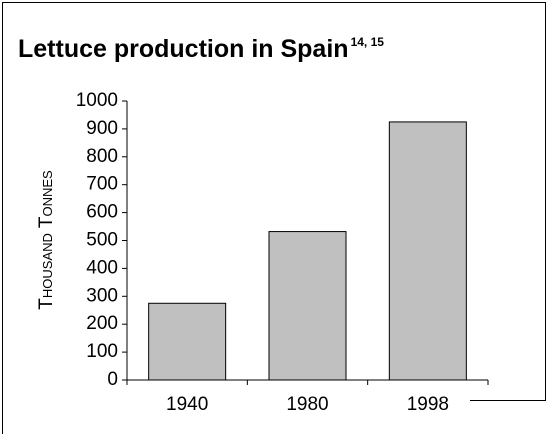 The image size is (548, 434). What do you see at coordinates (187, 404) in the screenshot?
I see `x-tick-label: 1940` at bounding box center [187, 404].